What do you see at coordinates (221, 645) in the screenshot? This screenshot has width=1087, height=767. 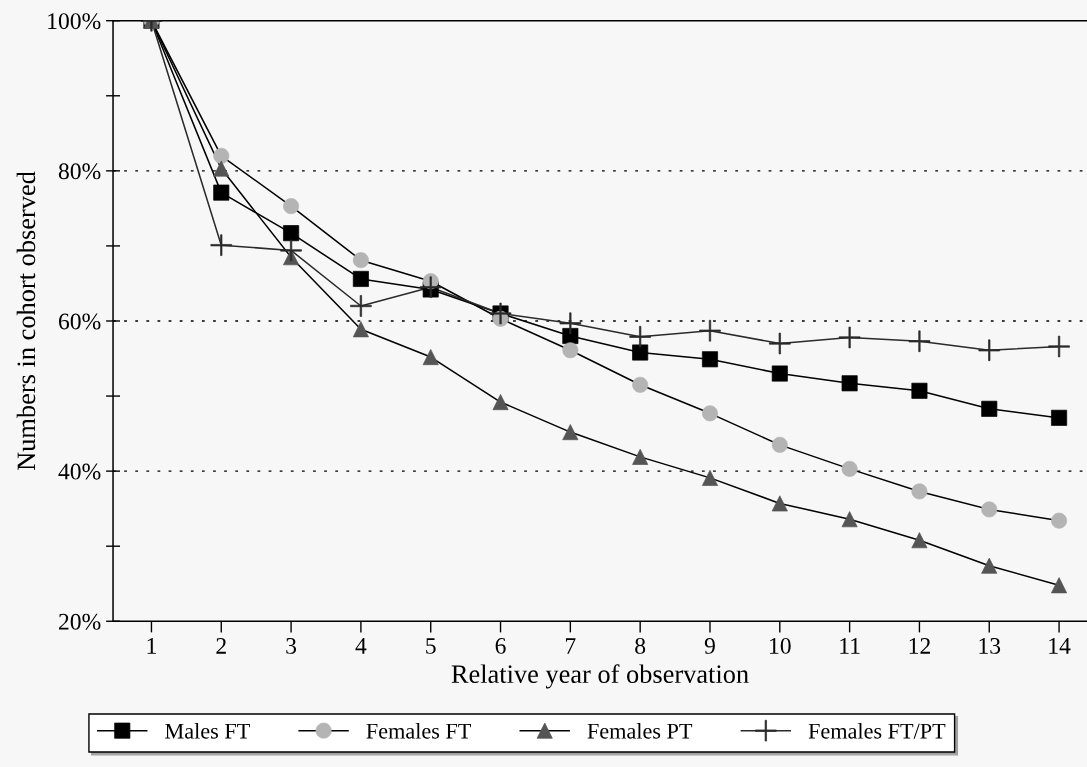 I see `x-tick-label: 2` at bounding box center [221, 645].